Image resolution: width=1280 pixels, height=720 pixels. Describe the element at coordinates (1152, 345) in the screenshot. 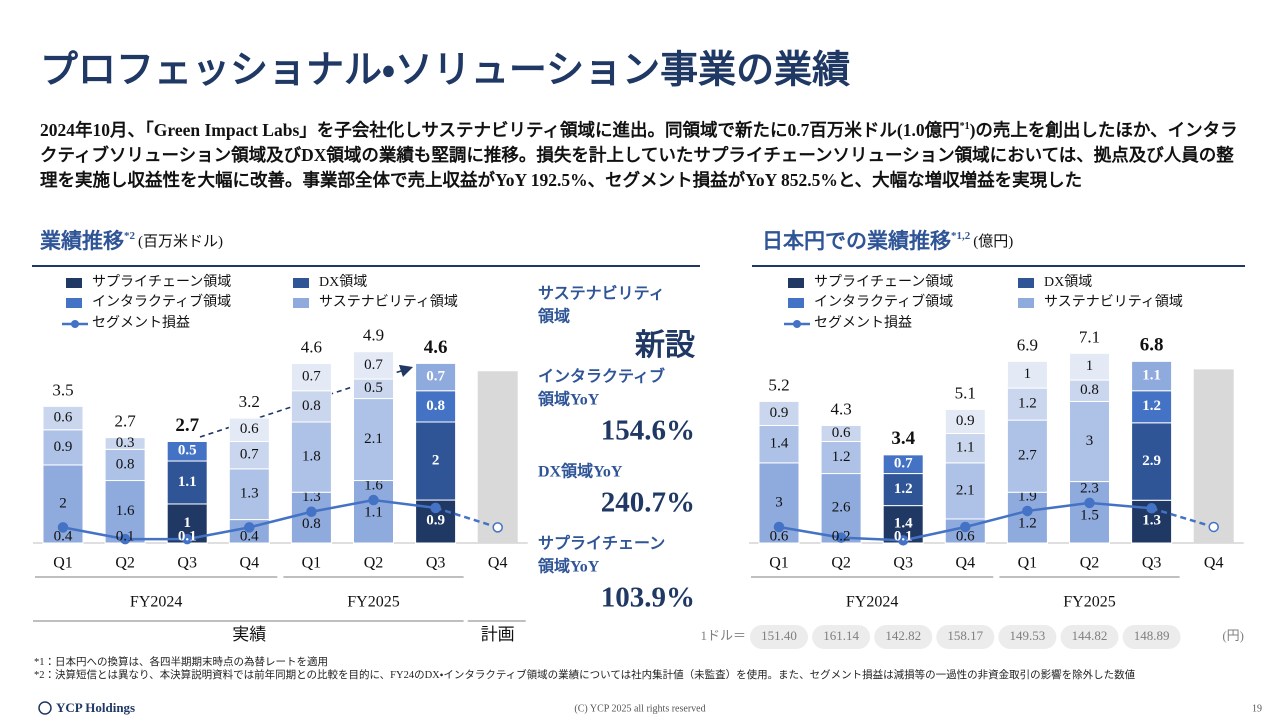

I see `total-label: 6.8` at that location.